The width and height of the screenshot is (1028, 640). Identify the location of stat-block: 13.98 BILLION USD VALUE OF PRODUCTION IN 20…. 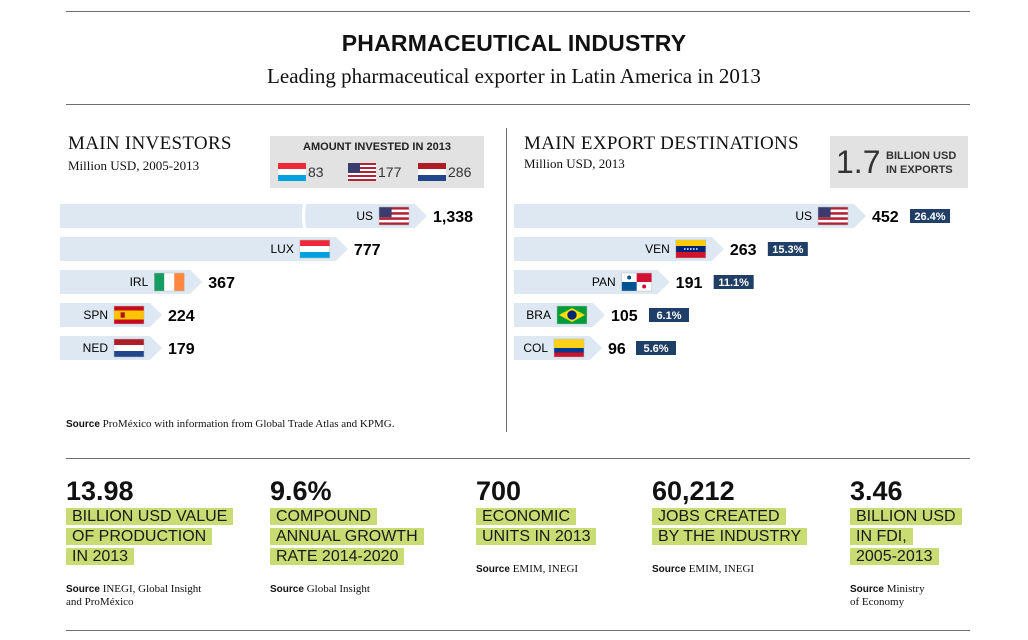
(150, 542).